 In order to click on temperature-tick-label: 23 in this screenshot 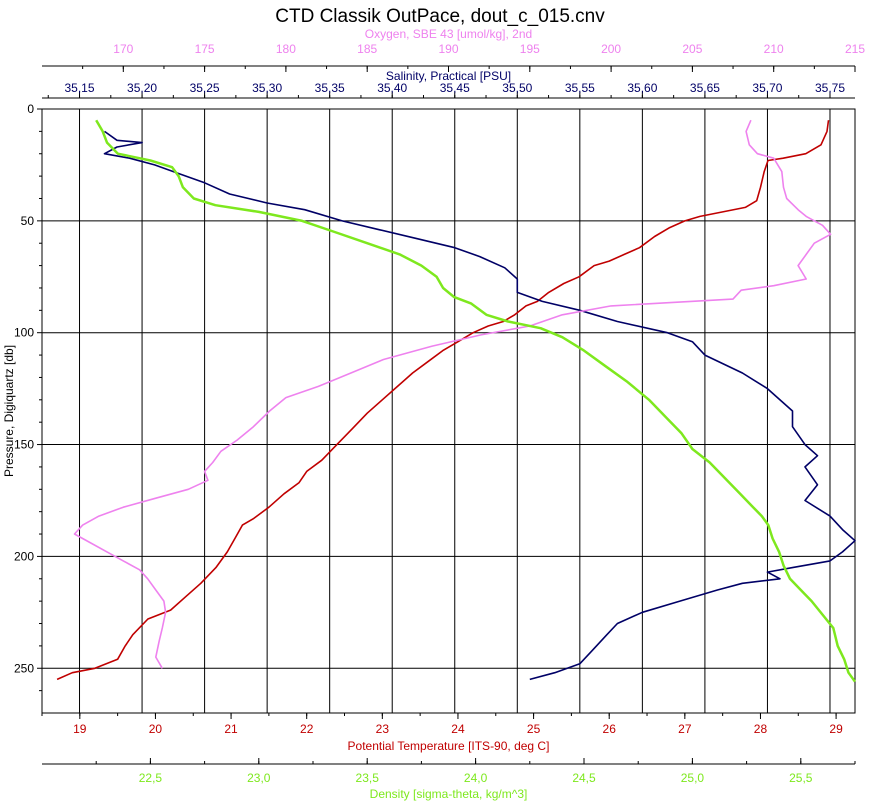, I will do `click(383, 729)`.